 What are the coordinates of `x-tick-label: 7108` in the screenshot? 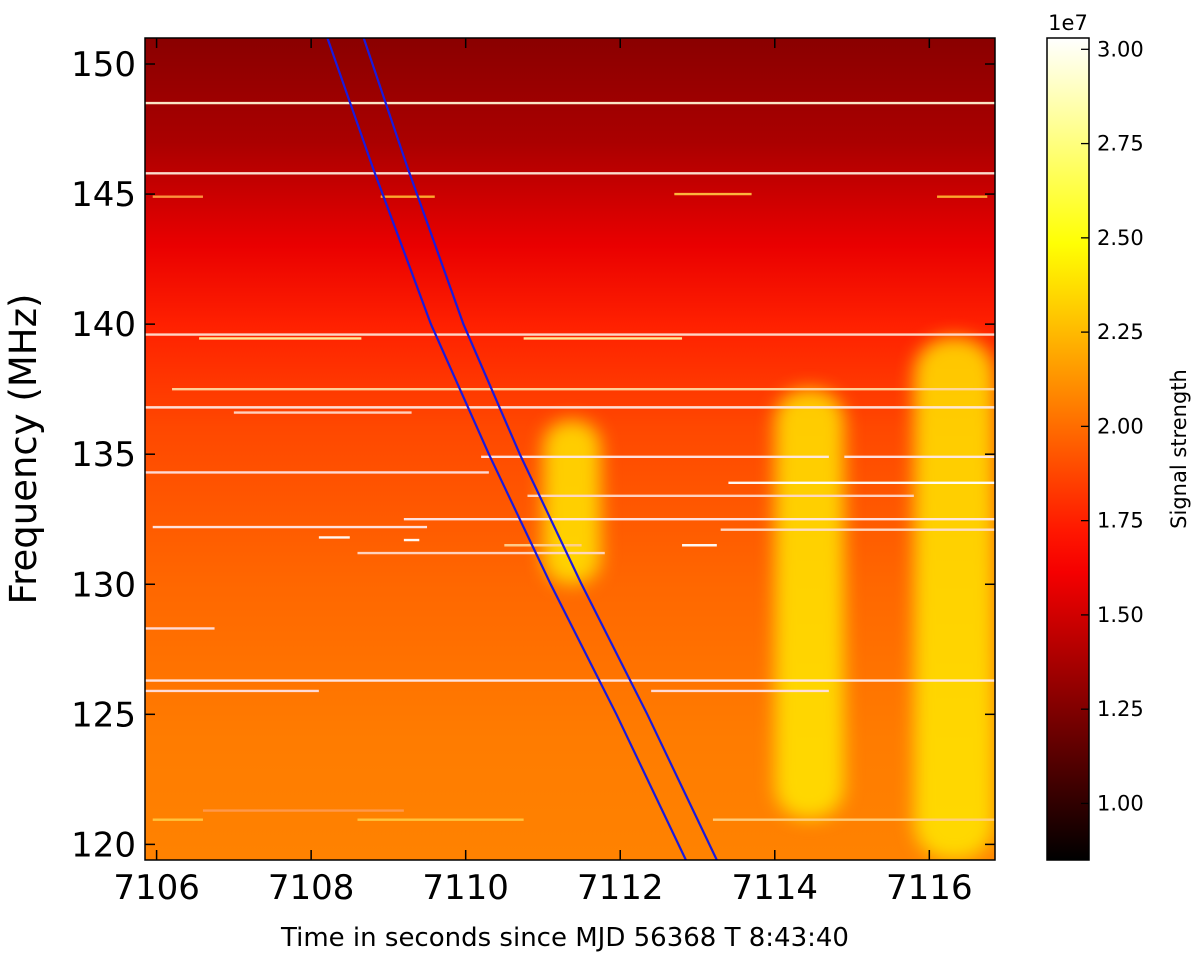 It's located at (311, 888).